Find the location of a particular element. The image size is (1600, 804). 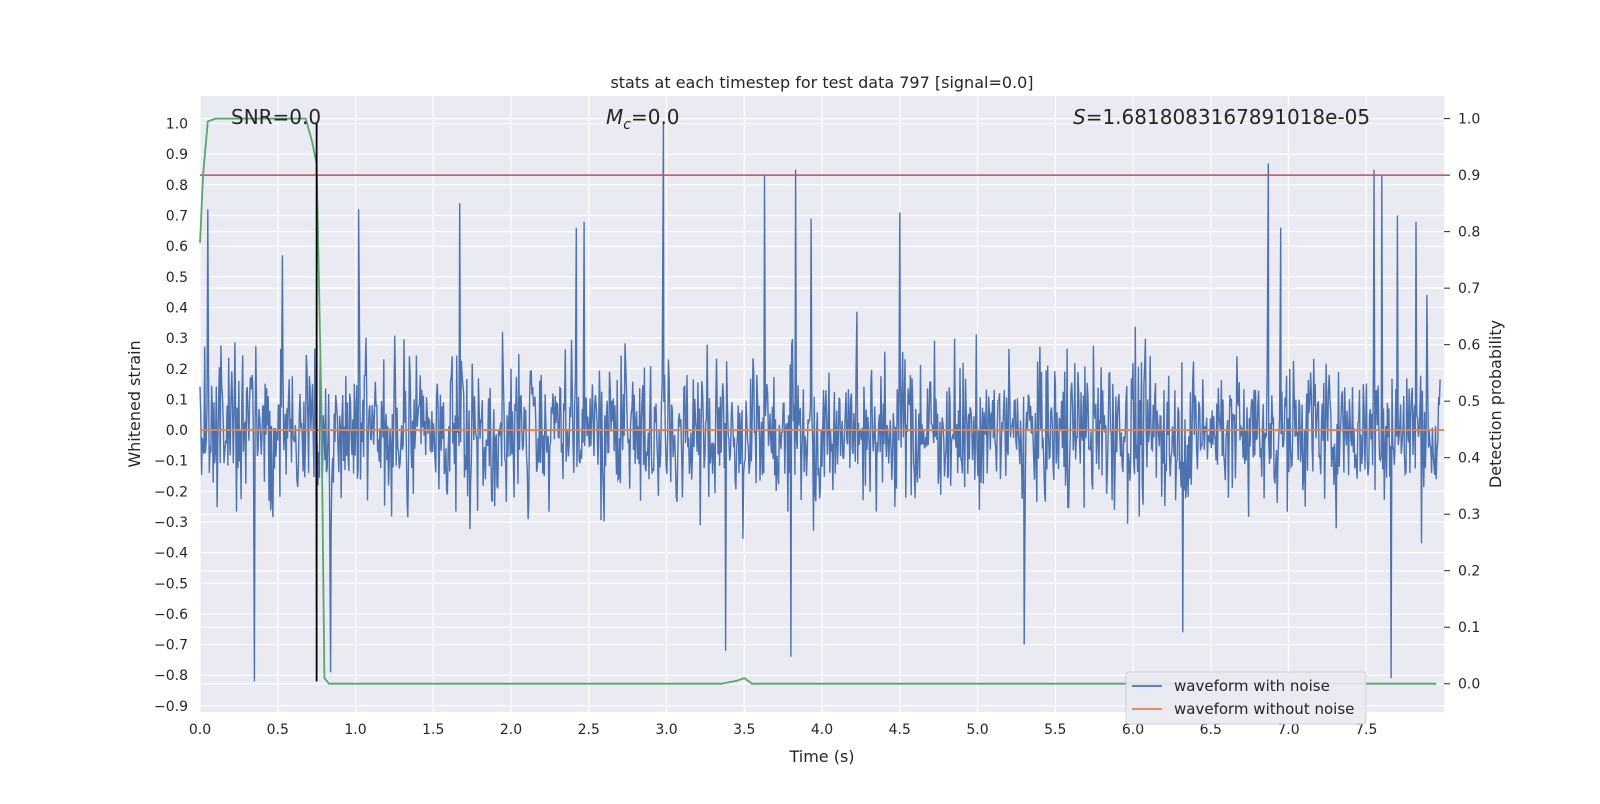

s-annotation: S=1.6818083167891018e-05 is located at coordinates (1221, 117).